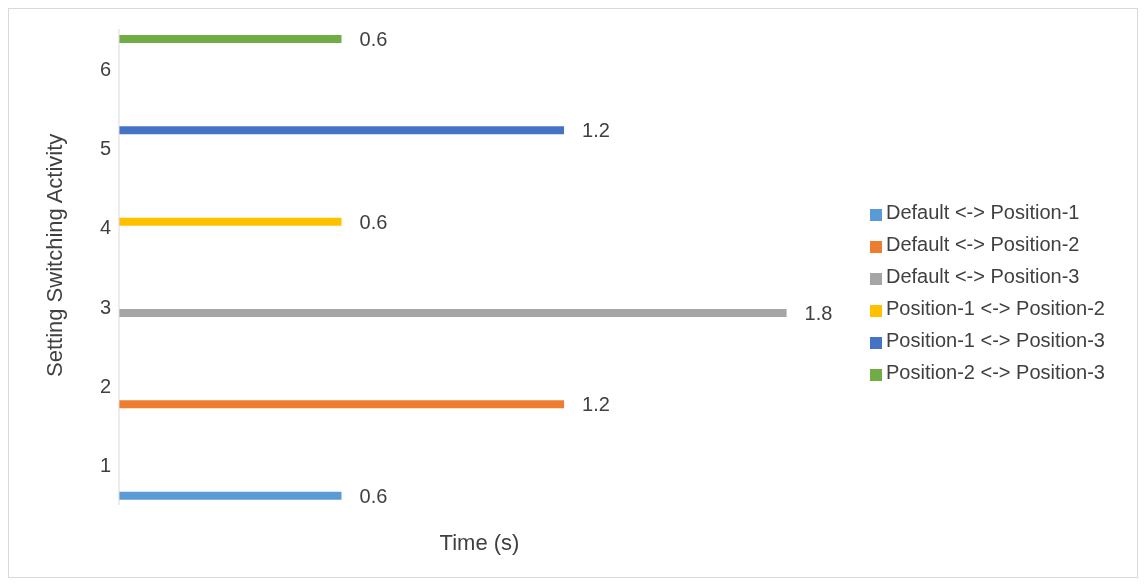  Describe the element at coordinates (105, 386) in the screenshot. I see `y-tick-label: 2` at that location.